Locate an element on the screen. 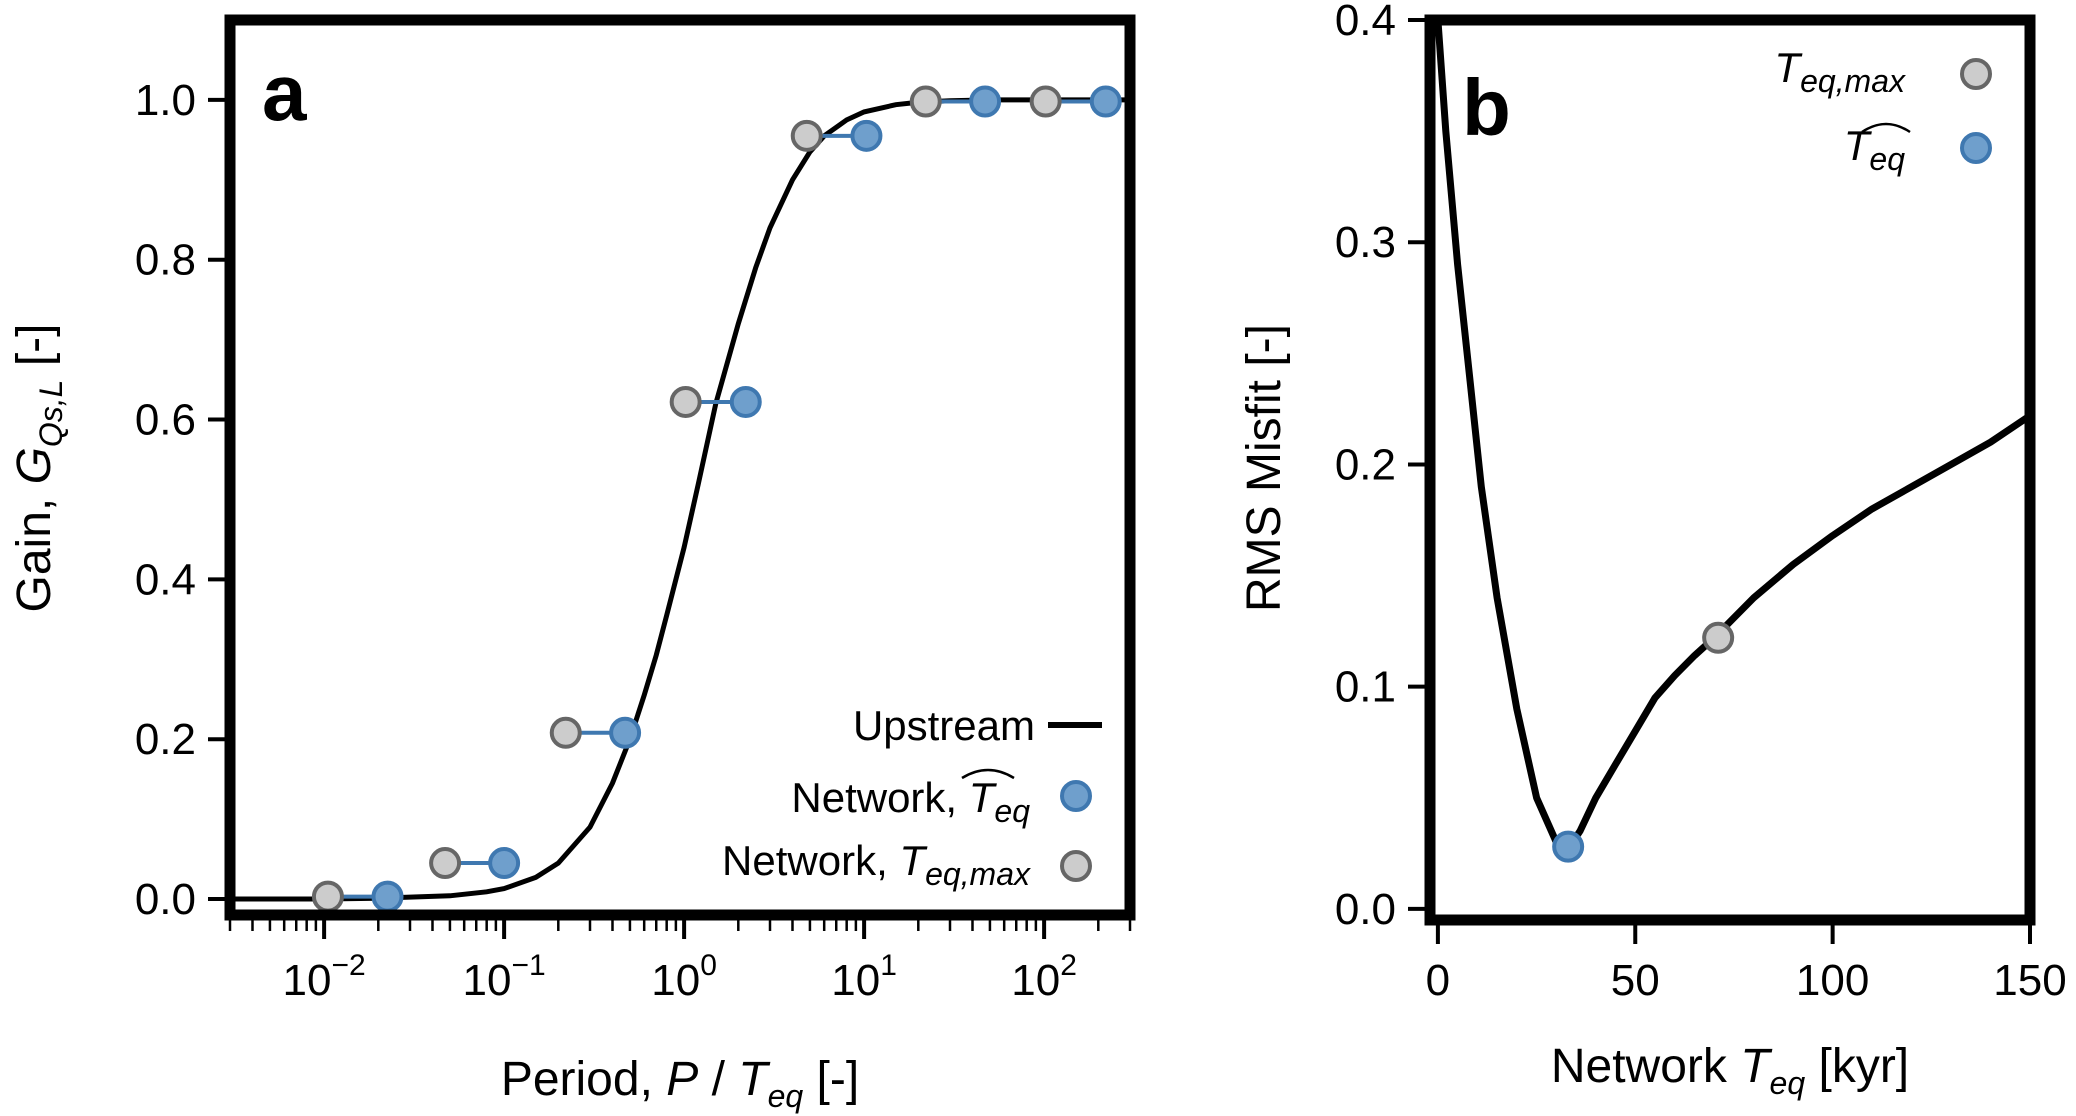 This screenshot has height=1116, width=2076. b-ytick-label-3: 0.3 is located at coordinates (1365, 242).